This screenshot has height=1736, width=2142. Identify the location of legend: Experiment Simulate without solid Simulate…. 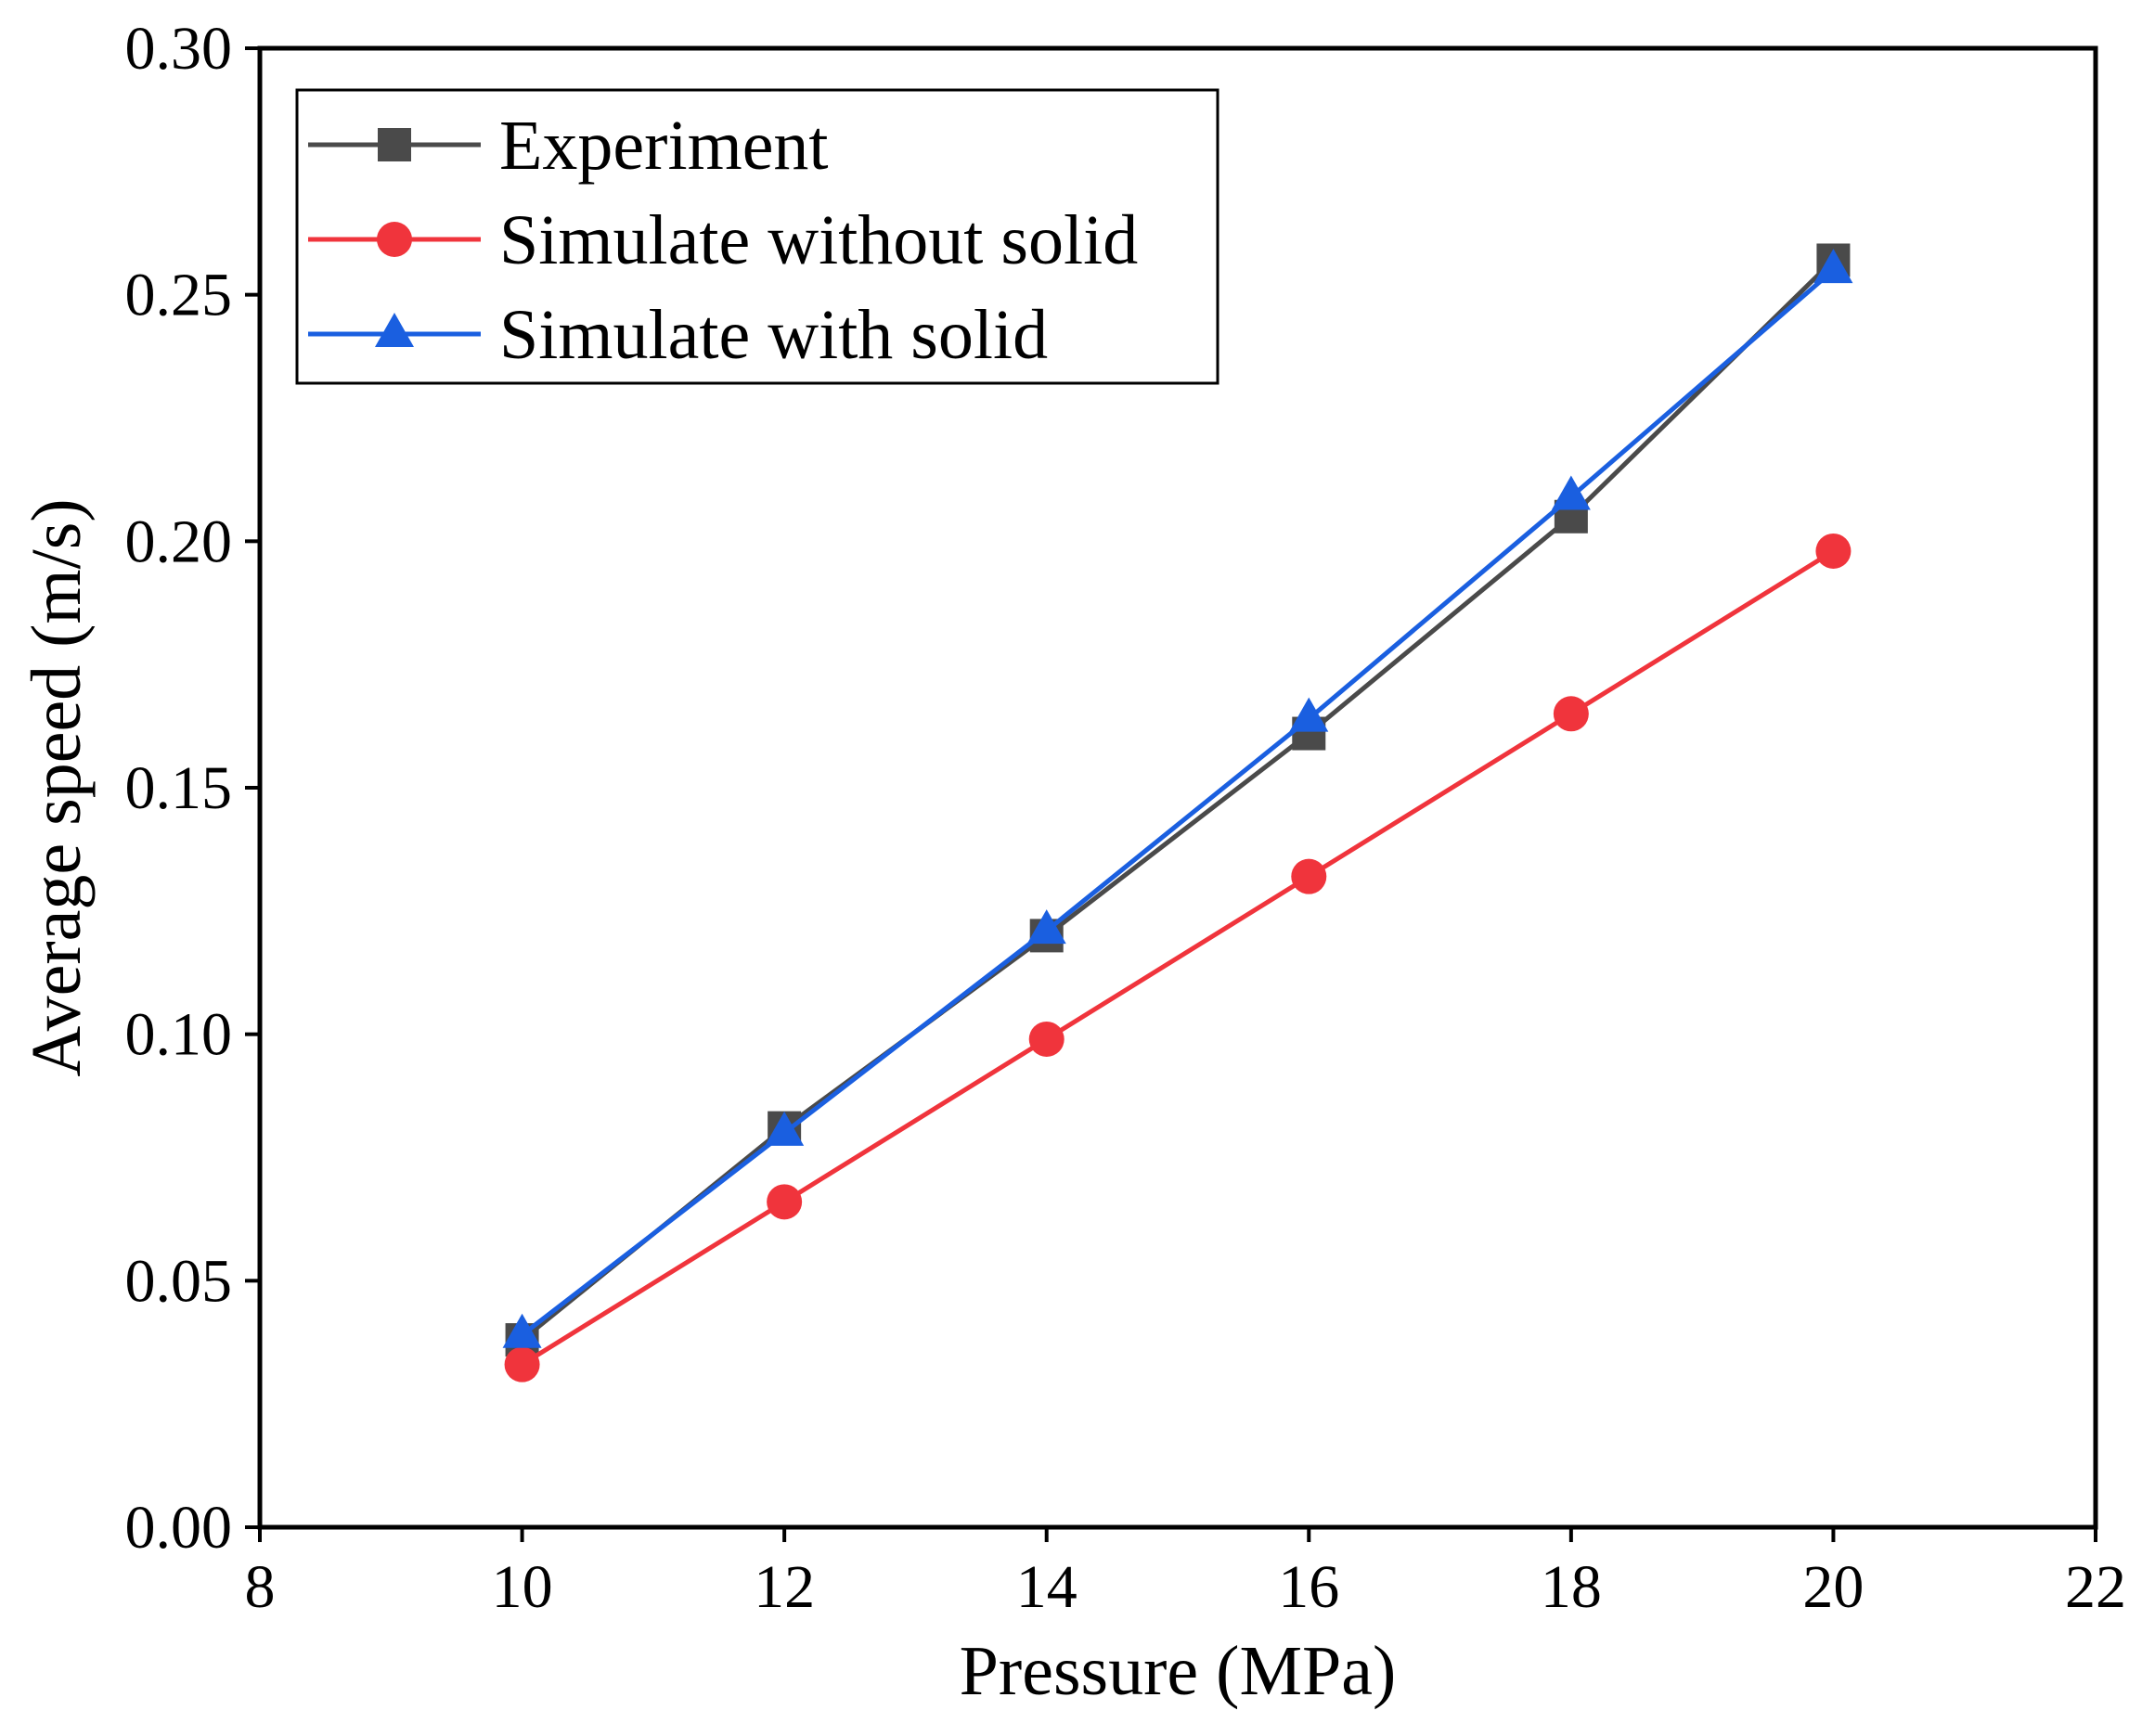
(757, 236).